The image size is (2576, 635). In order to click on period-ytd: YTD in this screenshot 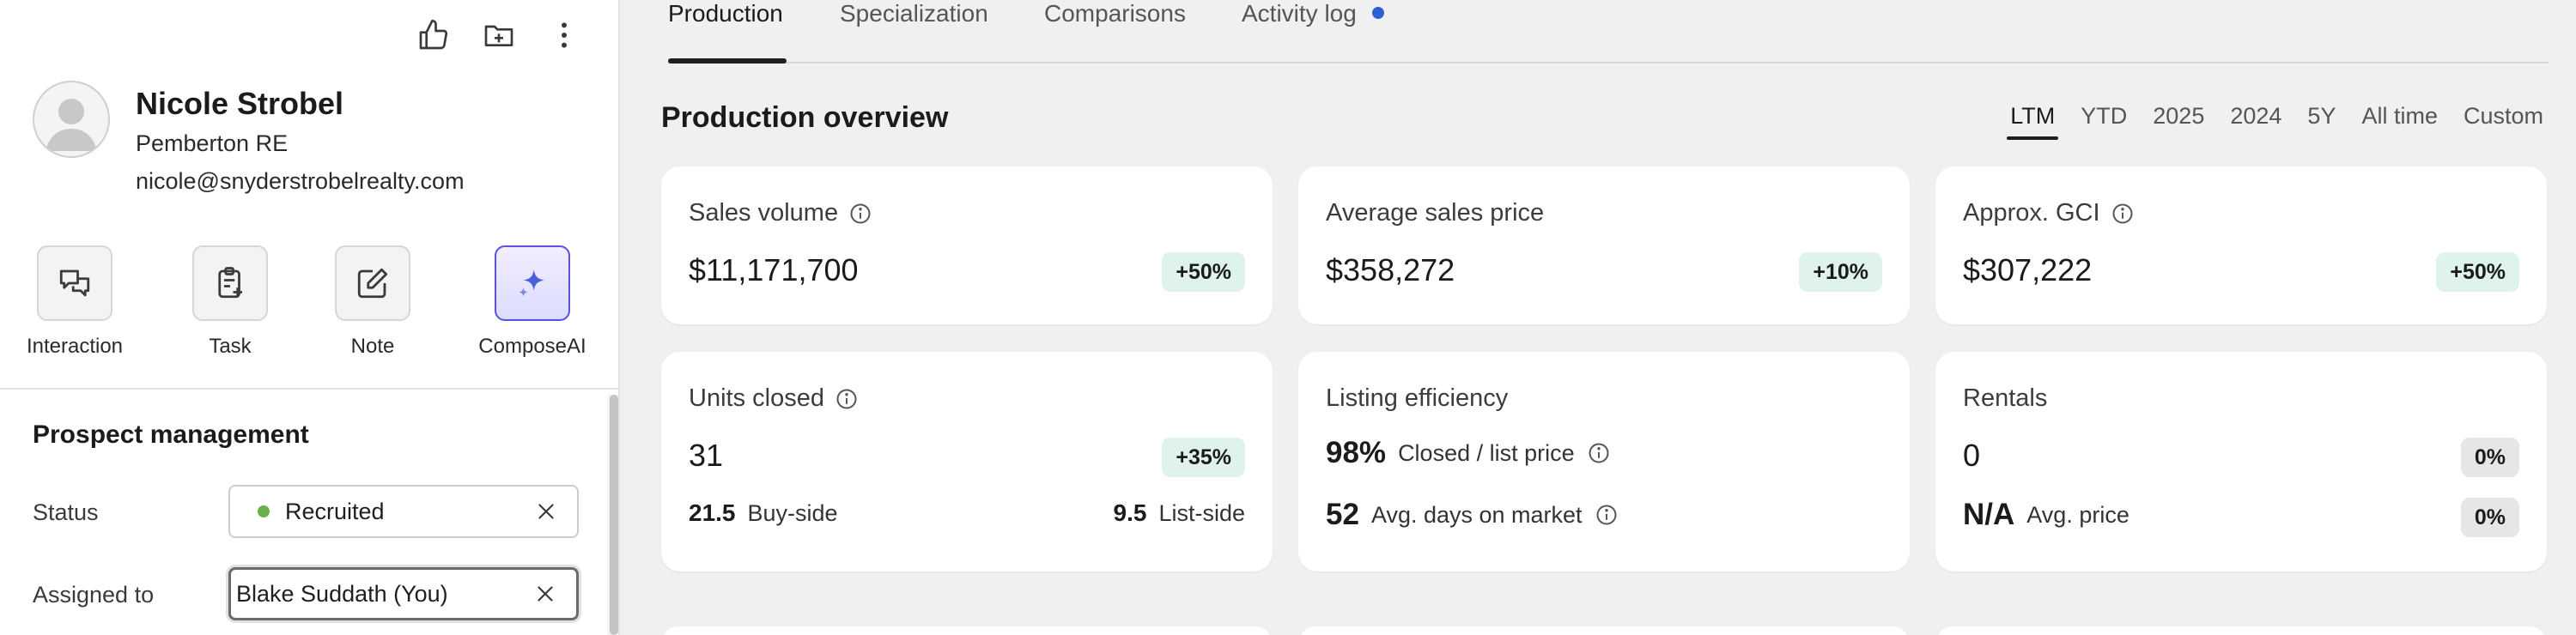, I will do `click(2104, 116)`.